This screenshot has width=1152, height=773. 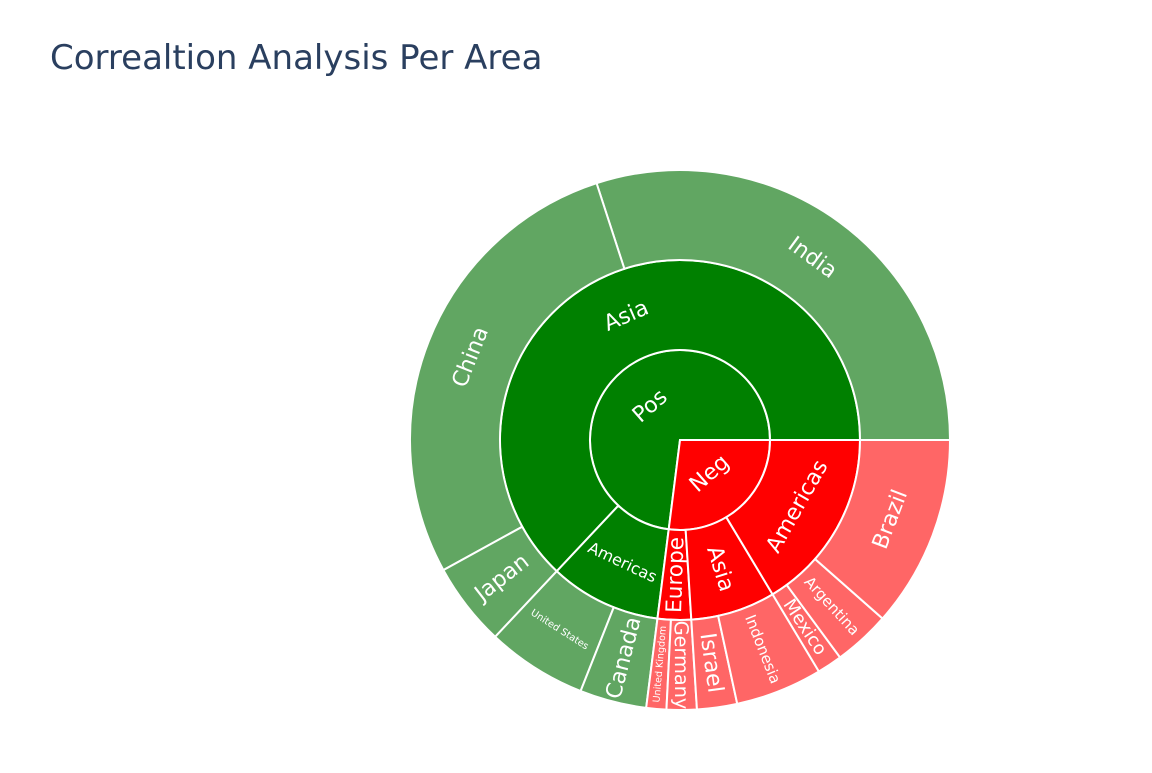 What do you see at coordinates (882, 529) in the screenshot?
I see `slice-neg-americas-brazil` at bounding box center [882, 529].